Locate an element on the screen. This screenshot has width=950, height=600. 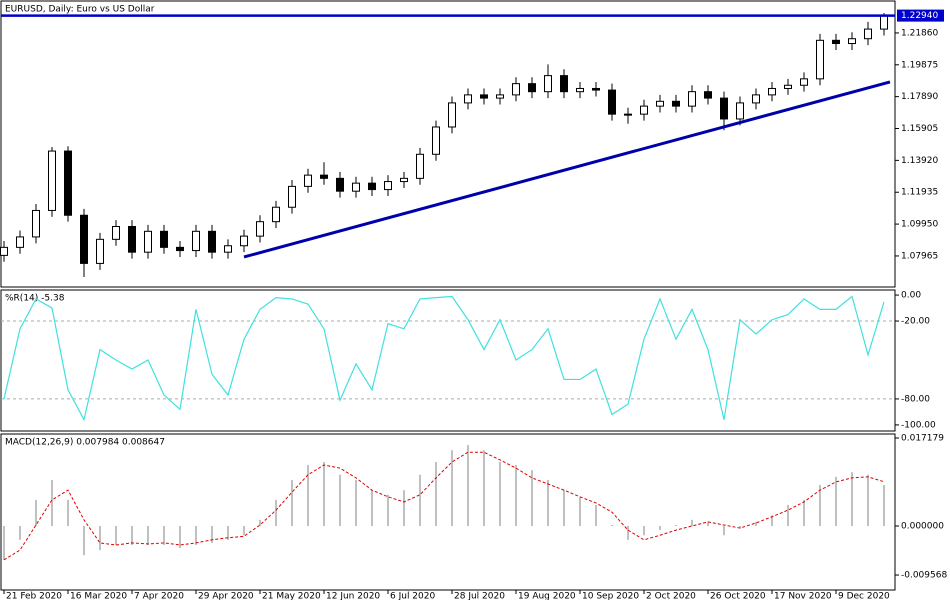
price-label: 1.22940 is located at coordinates (919, 16).